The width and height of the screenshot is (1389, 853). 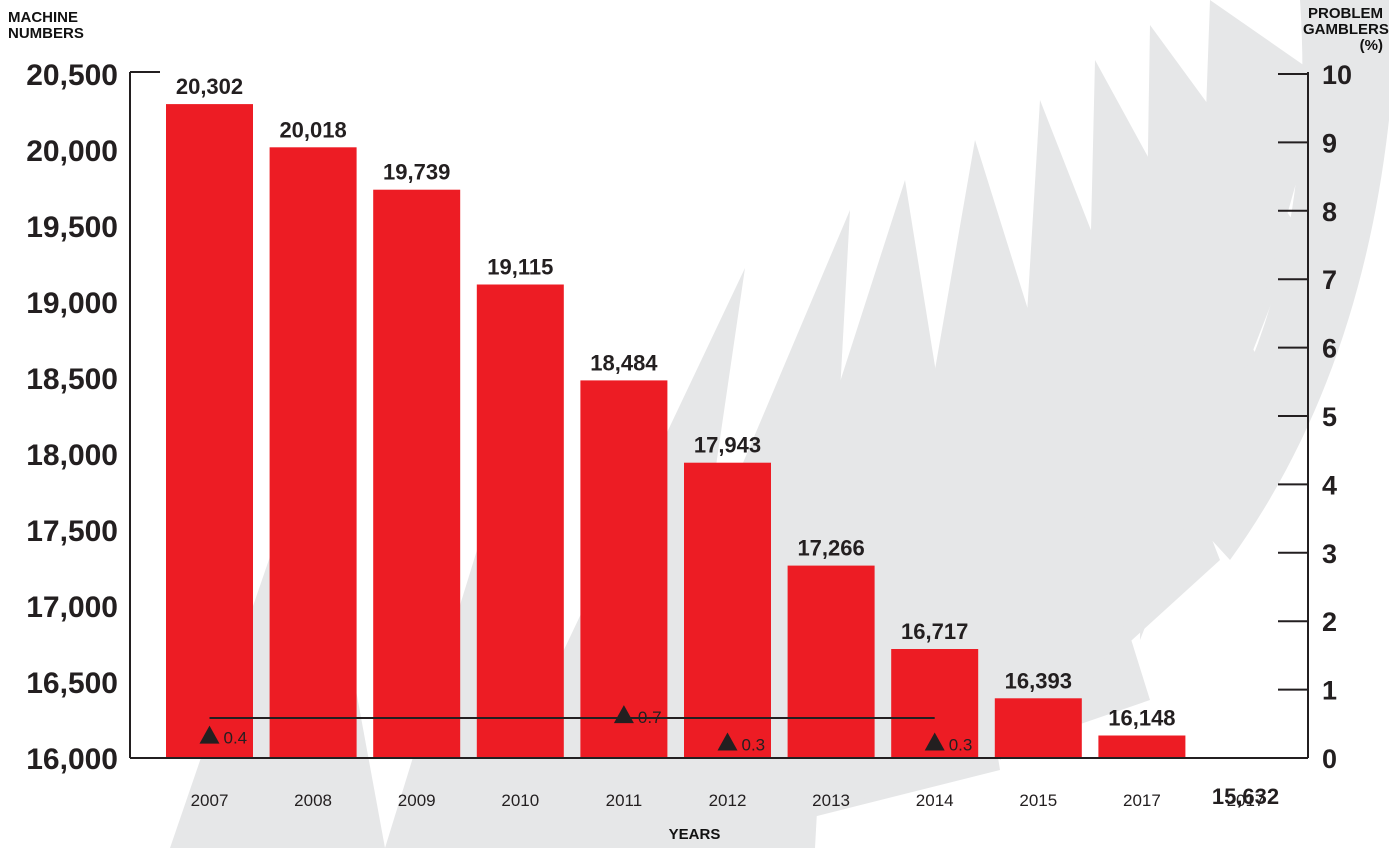 I want to click on y-tick-label-right: 8, so click(x=1329, y=212).